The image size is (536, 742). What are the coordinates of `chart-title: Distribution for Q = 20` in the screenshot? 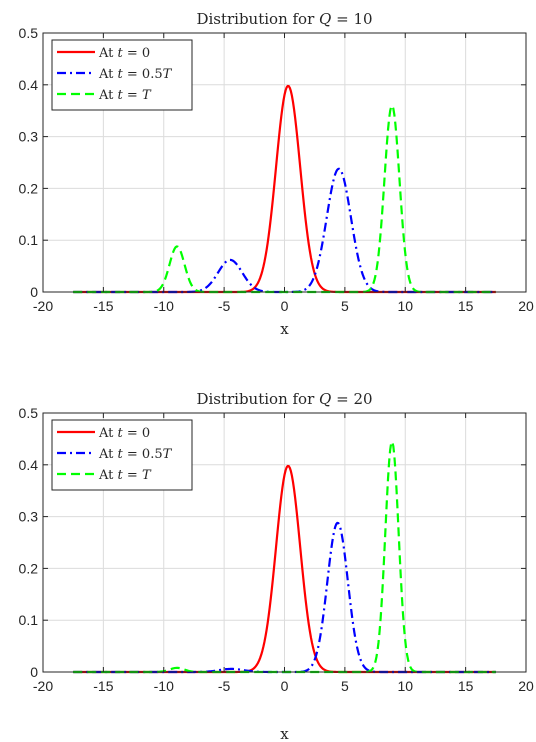 It's located at (284, 399).